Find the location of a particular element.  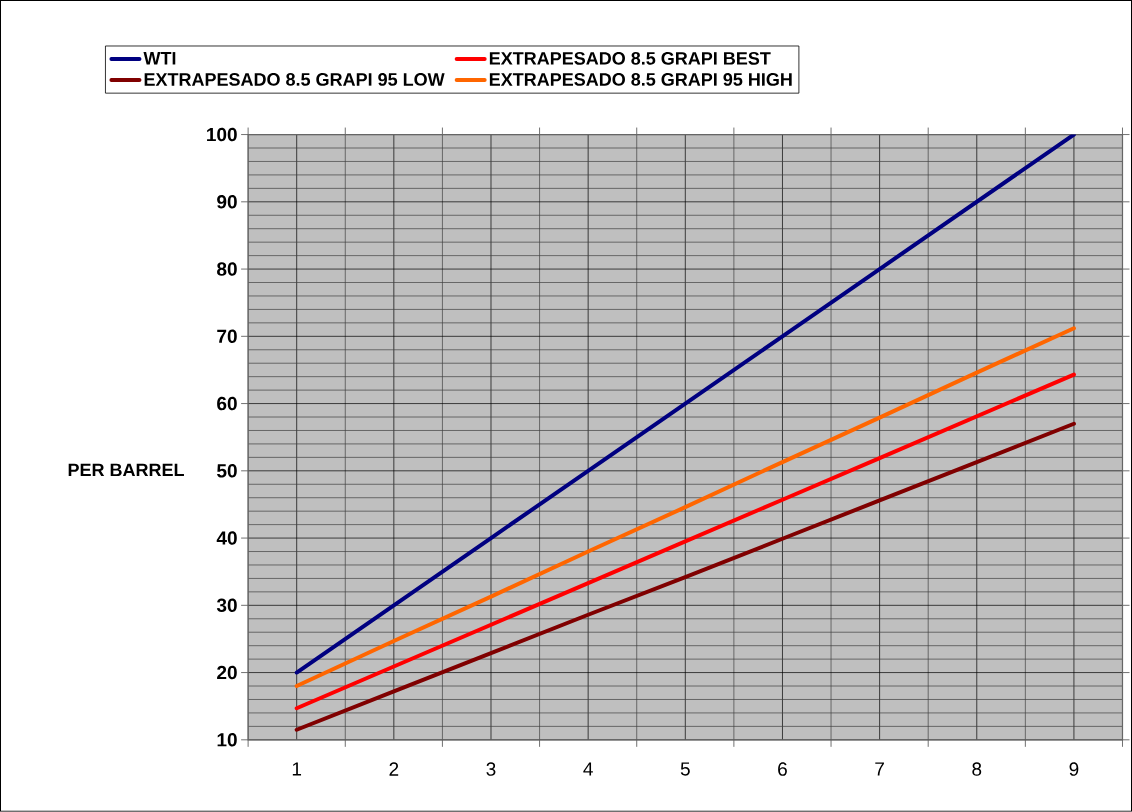

y-tick-label: 30 is located at coordinates (226, 605).